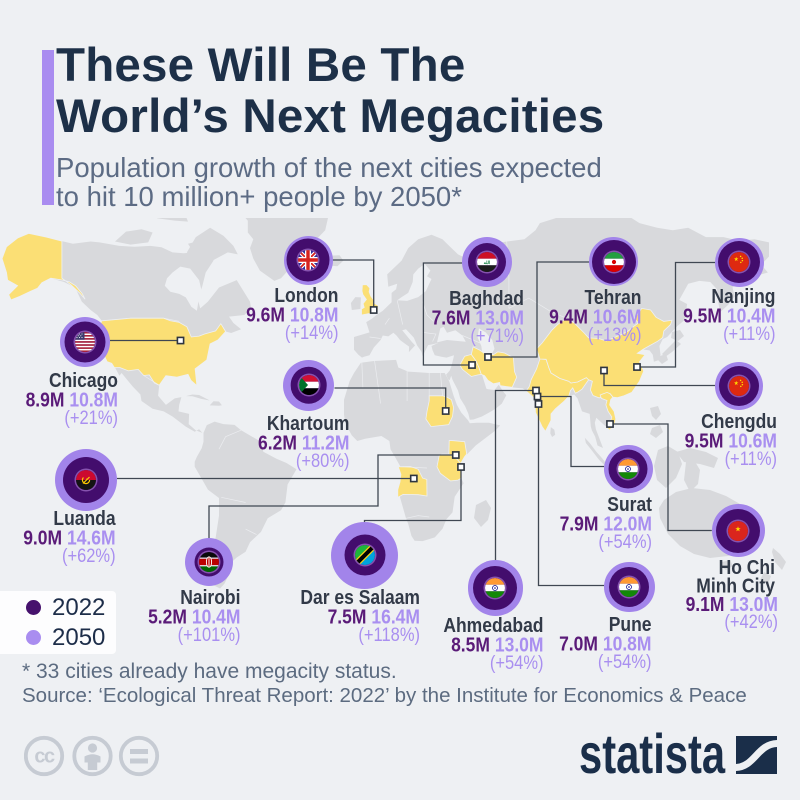 The width and height of the screenshot is (800, 800). Describe the element at coordinates (487, 262) in the screenshot. I see `svg-text: الله` at that location.